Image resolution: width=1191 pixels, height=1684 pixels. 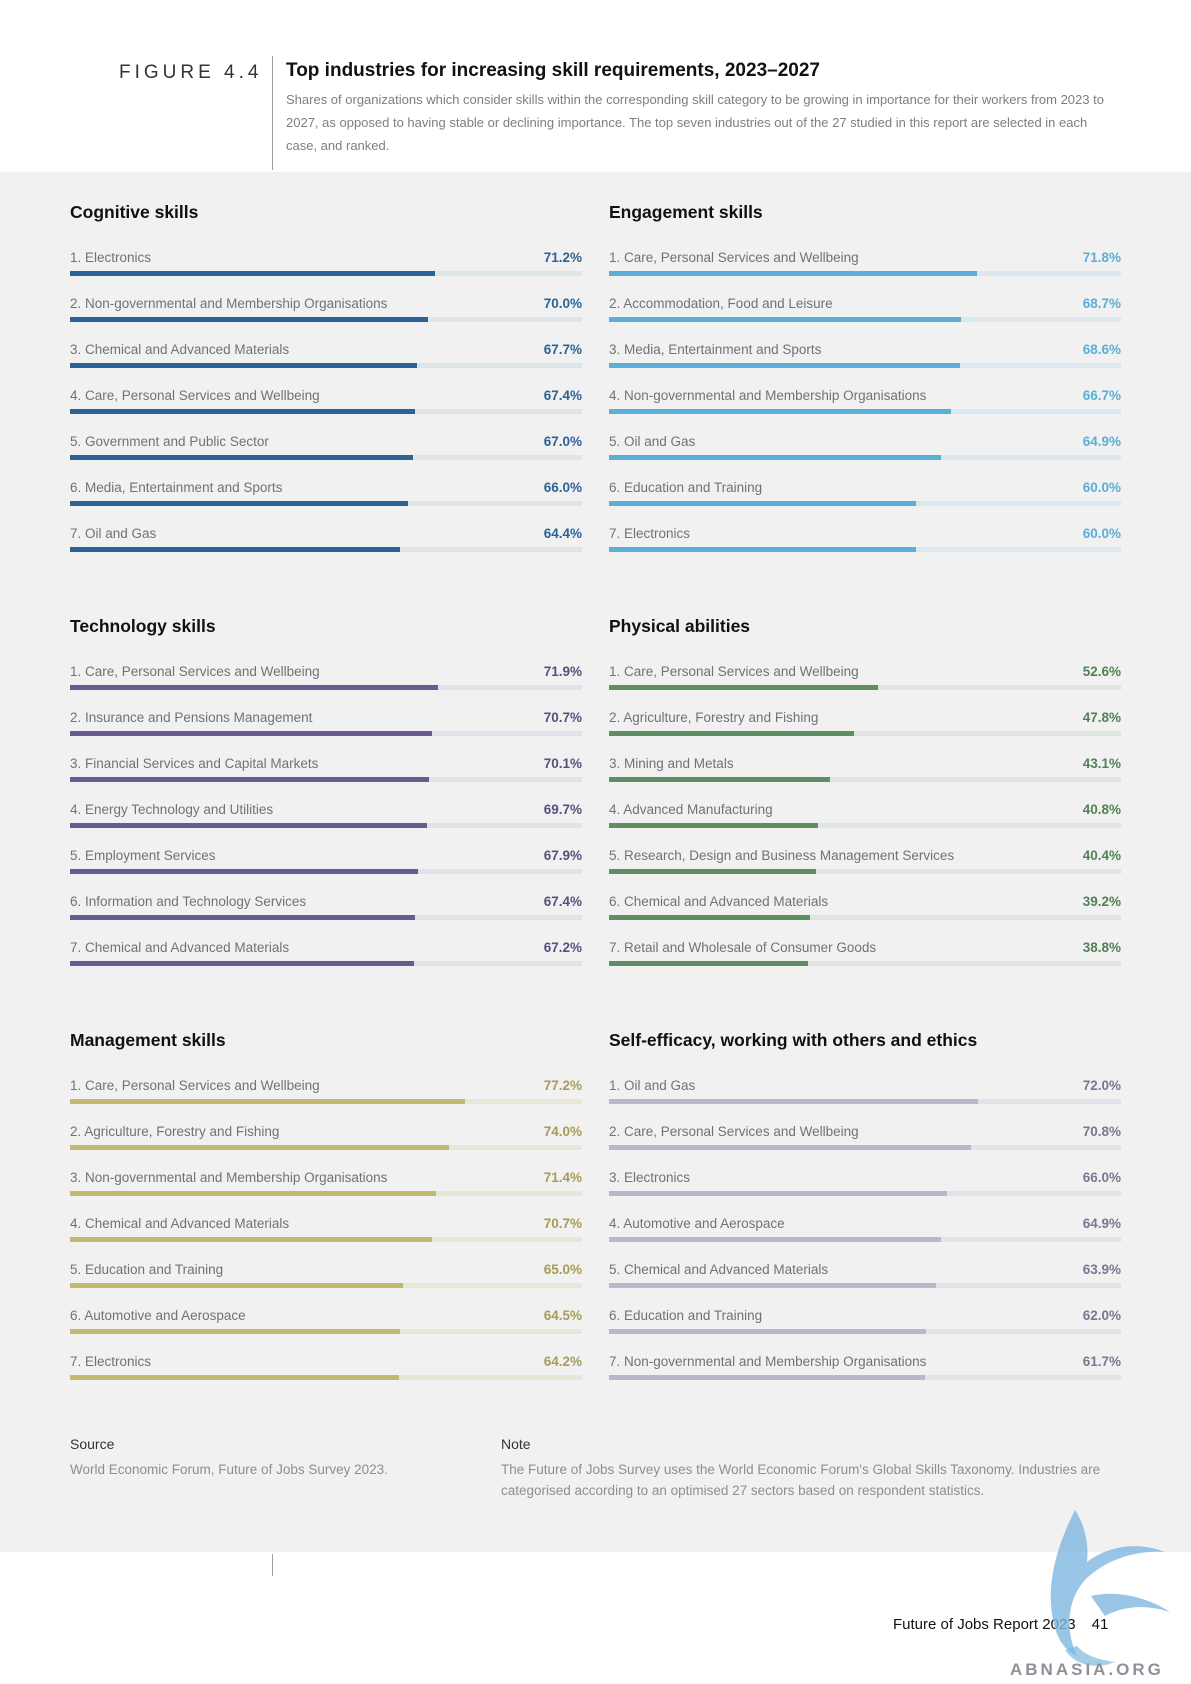 What do you see at coordinates (1101, 717) in the screenshot?
I see `data-label: 47.8%` at bounding box center [1101, 717].